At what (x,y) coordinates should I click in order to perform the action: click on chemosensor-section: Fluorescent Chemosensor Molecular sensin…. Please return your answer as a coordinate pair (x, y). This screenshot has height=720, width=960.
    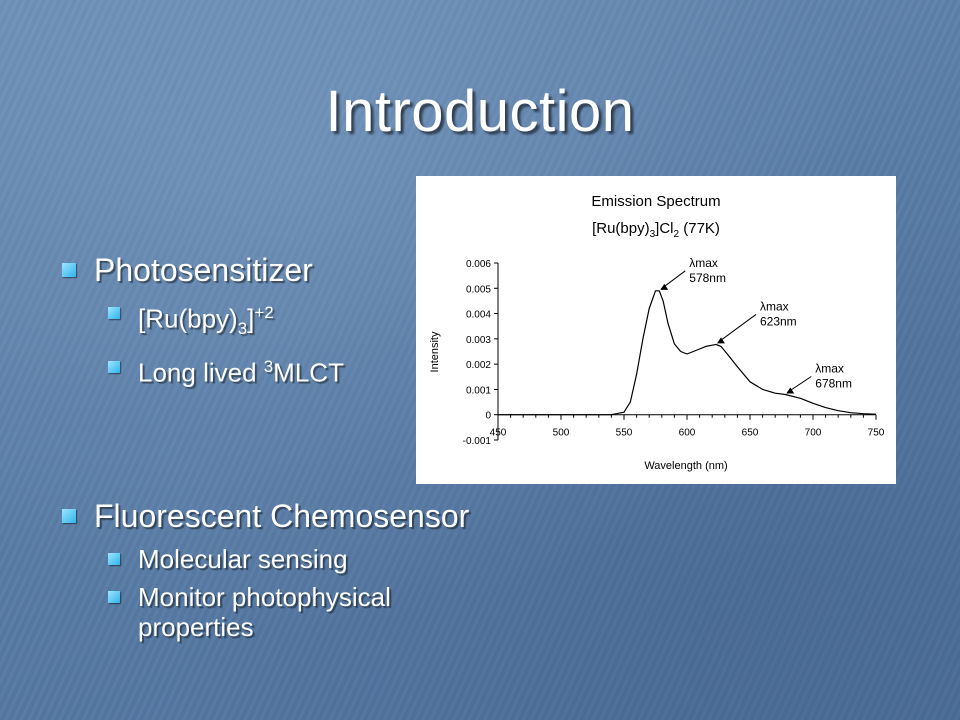
    Looking at the image, I should click on (279, 569).